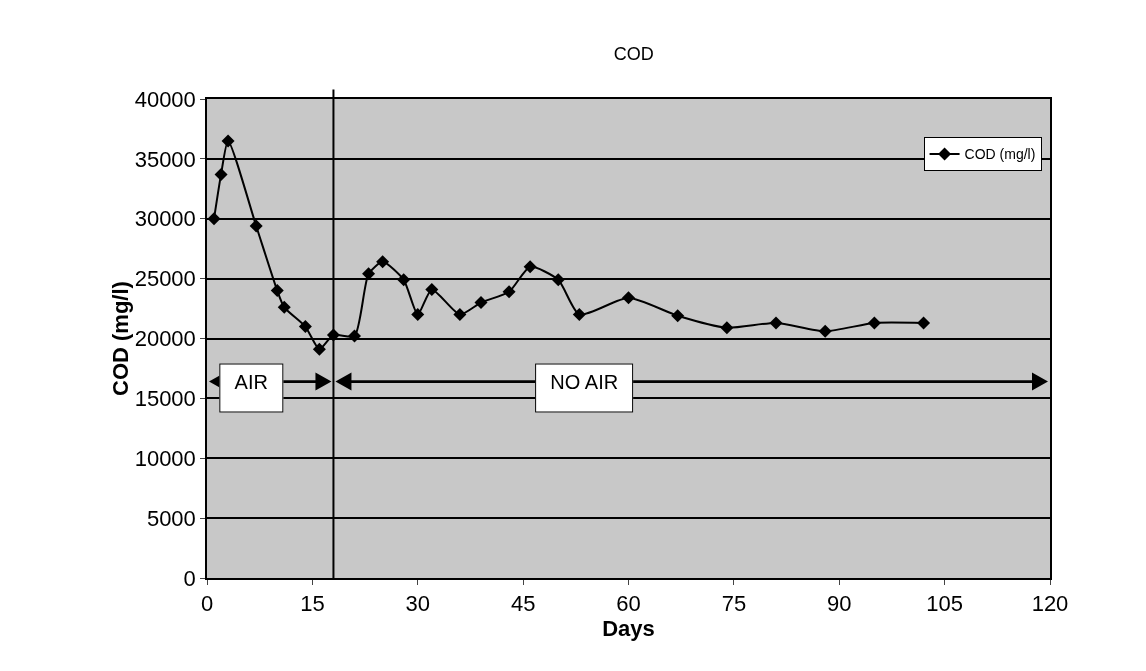 This screenshot has width=1146, height=671. What do you see at coordinates (207, 604) in the screenshot?
I see `x-tick-label: 0` at bounding box center [207, 604].